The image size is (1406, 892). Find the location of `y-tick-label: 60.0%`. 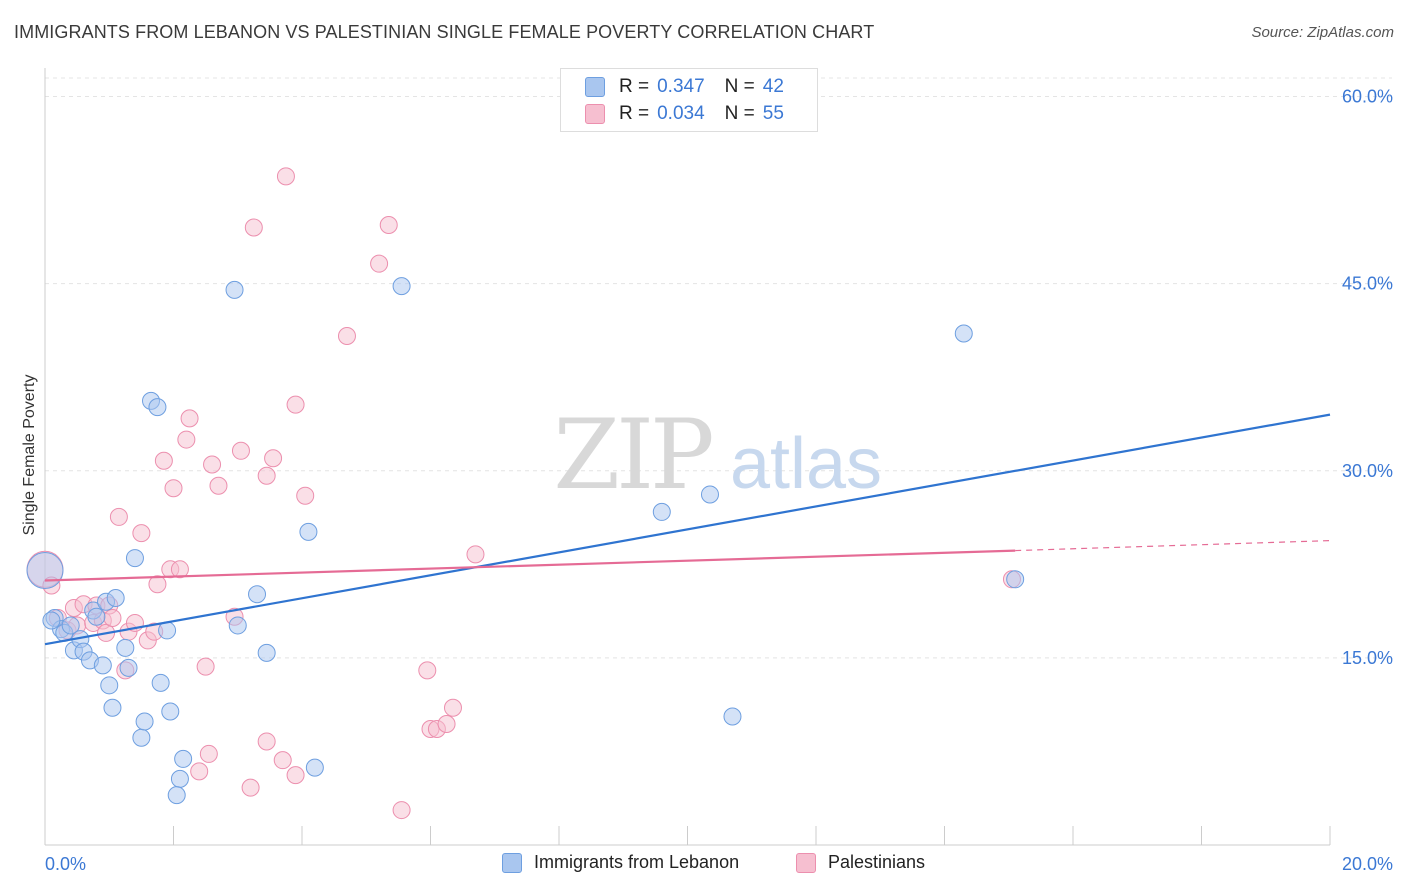

y-tick-label: 60.0% is located at coordinates (1367, 97).